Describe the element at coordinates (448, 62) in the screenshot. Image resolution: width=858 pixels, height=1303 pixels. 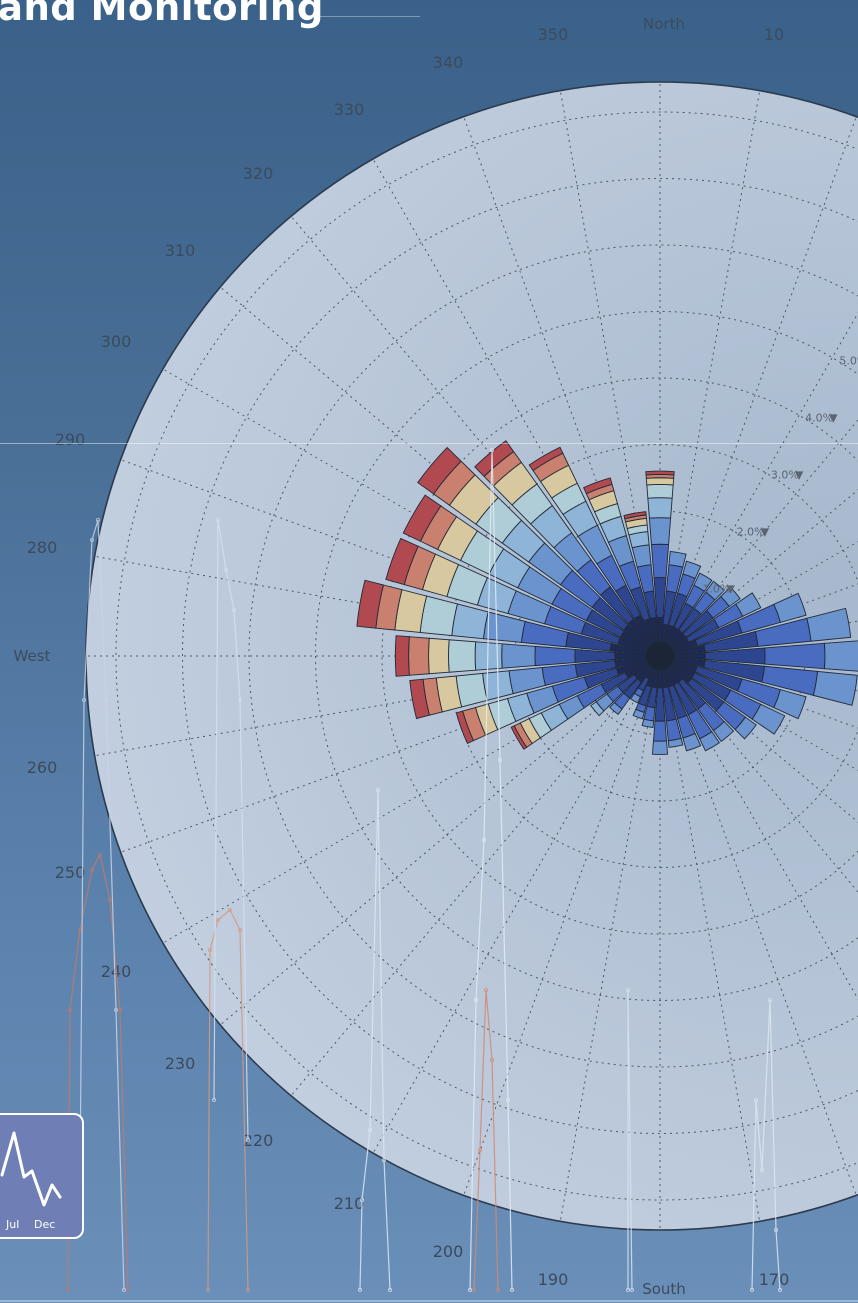
I see `compass-degree-340: 340` at that location.